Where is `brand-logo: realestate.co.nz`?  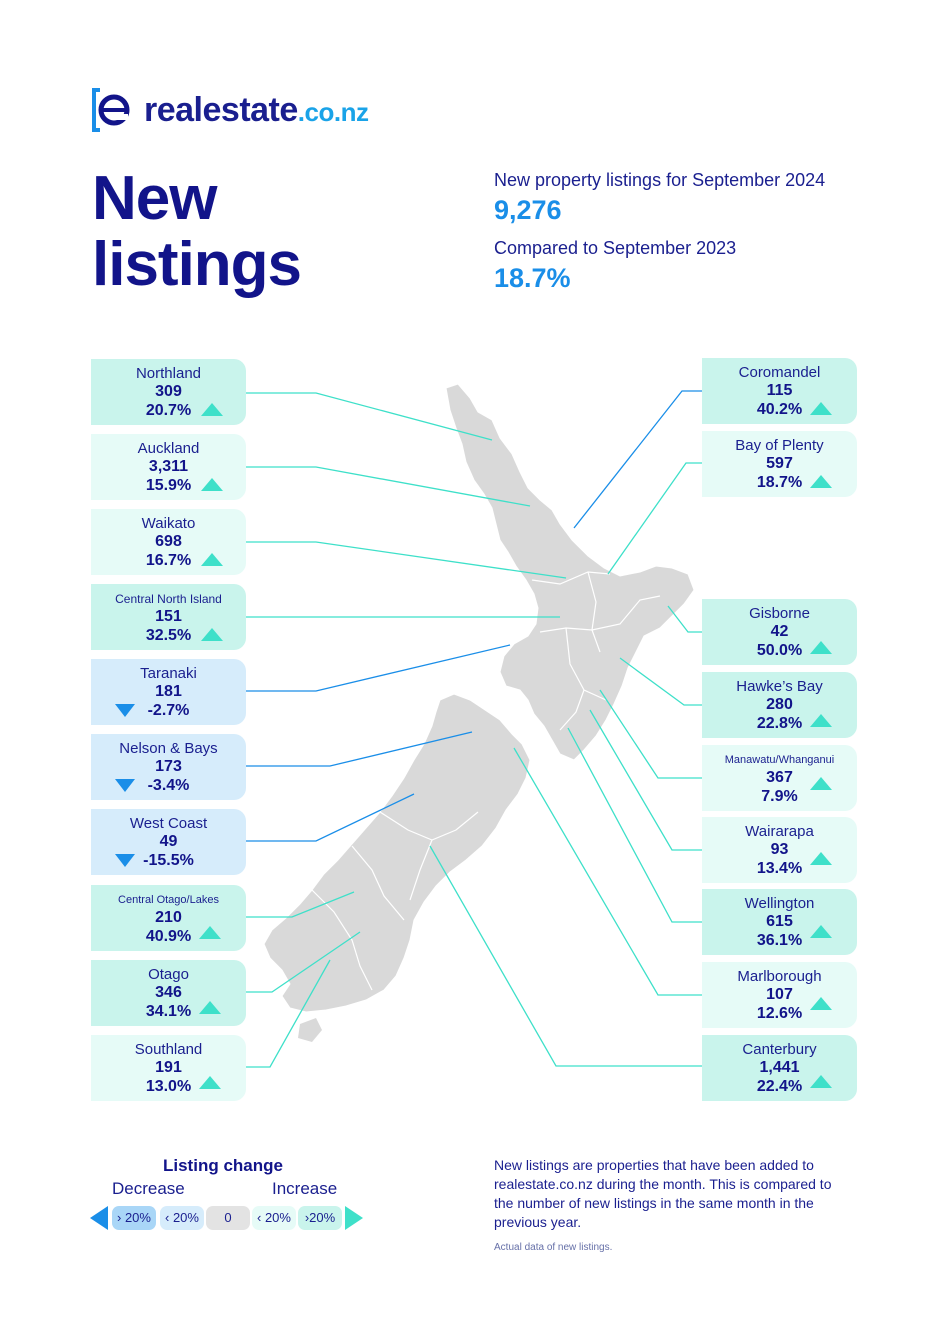
brand-logo: realestate.co.nz is located at coordinates (229, 110).